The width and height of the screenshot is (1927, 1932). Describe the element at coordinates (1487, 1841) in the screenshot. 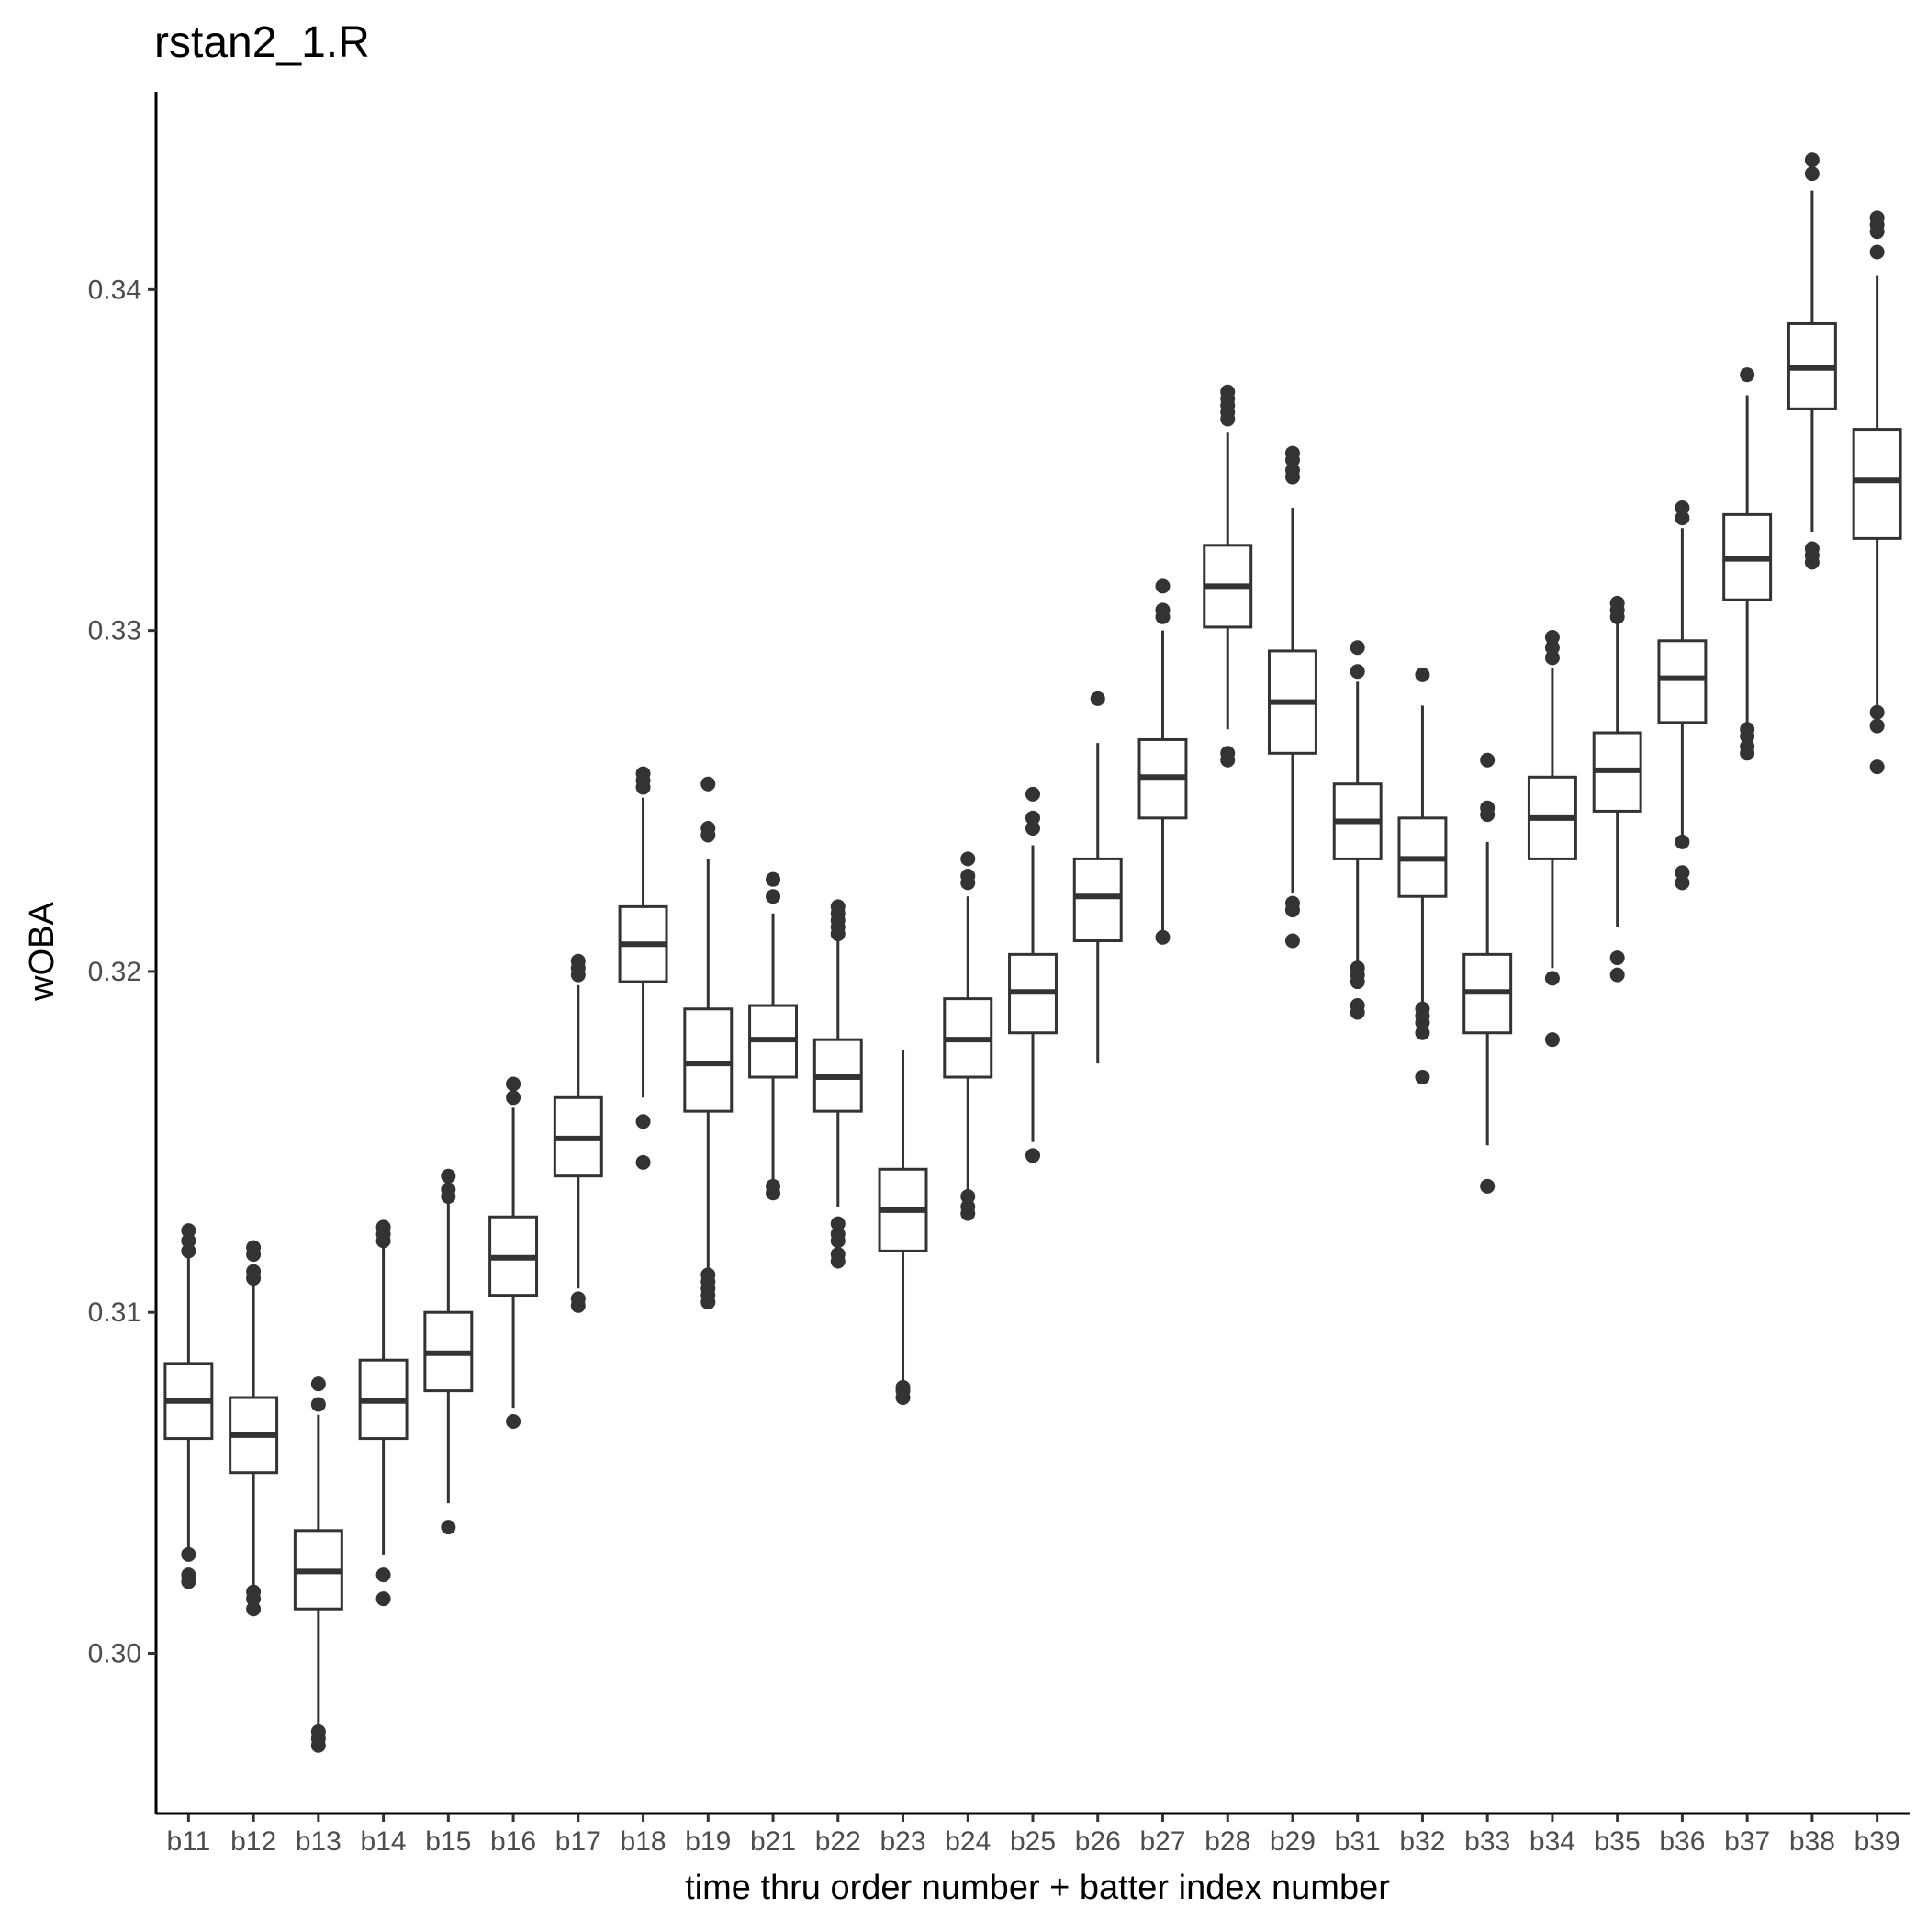

I see `x-tick-label: b33` at that location.